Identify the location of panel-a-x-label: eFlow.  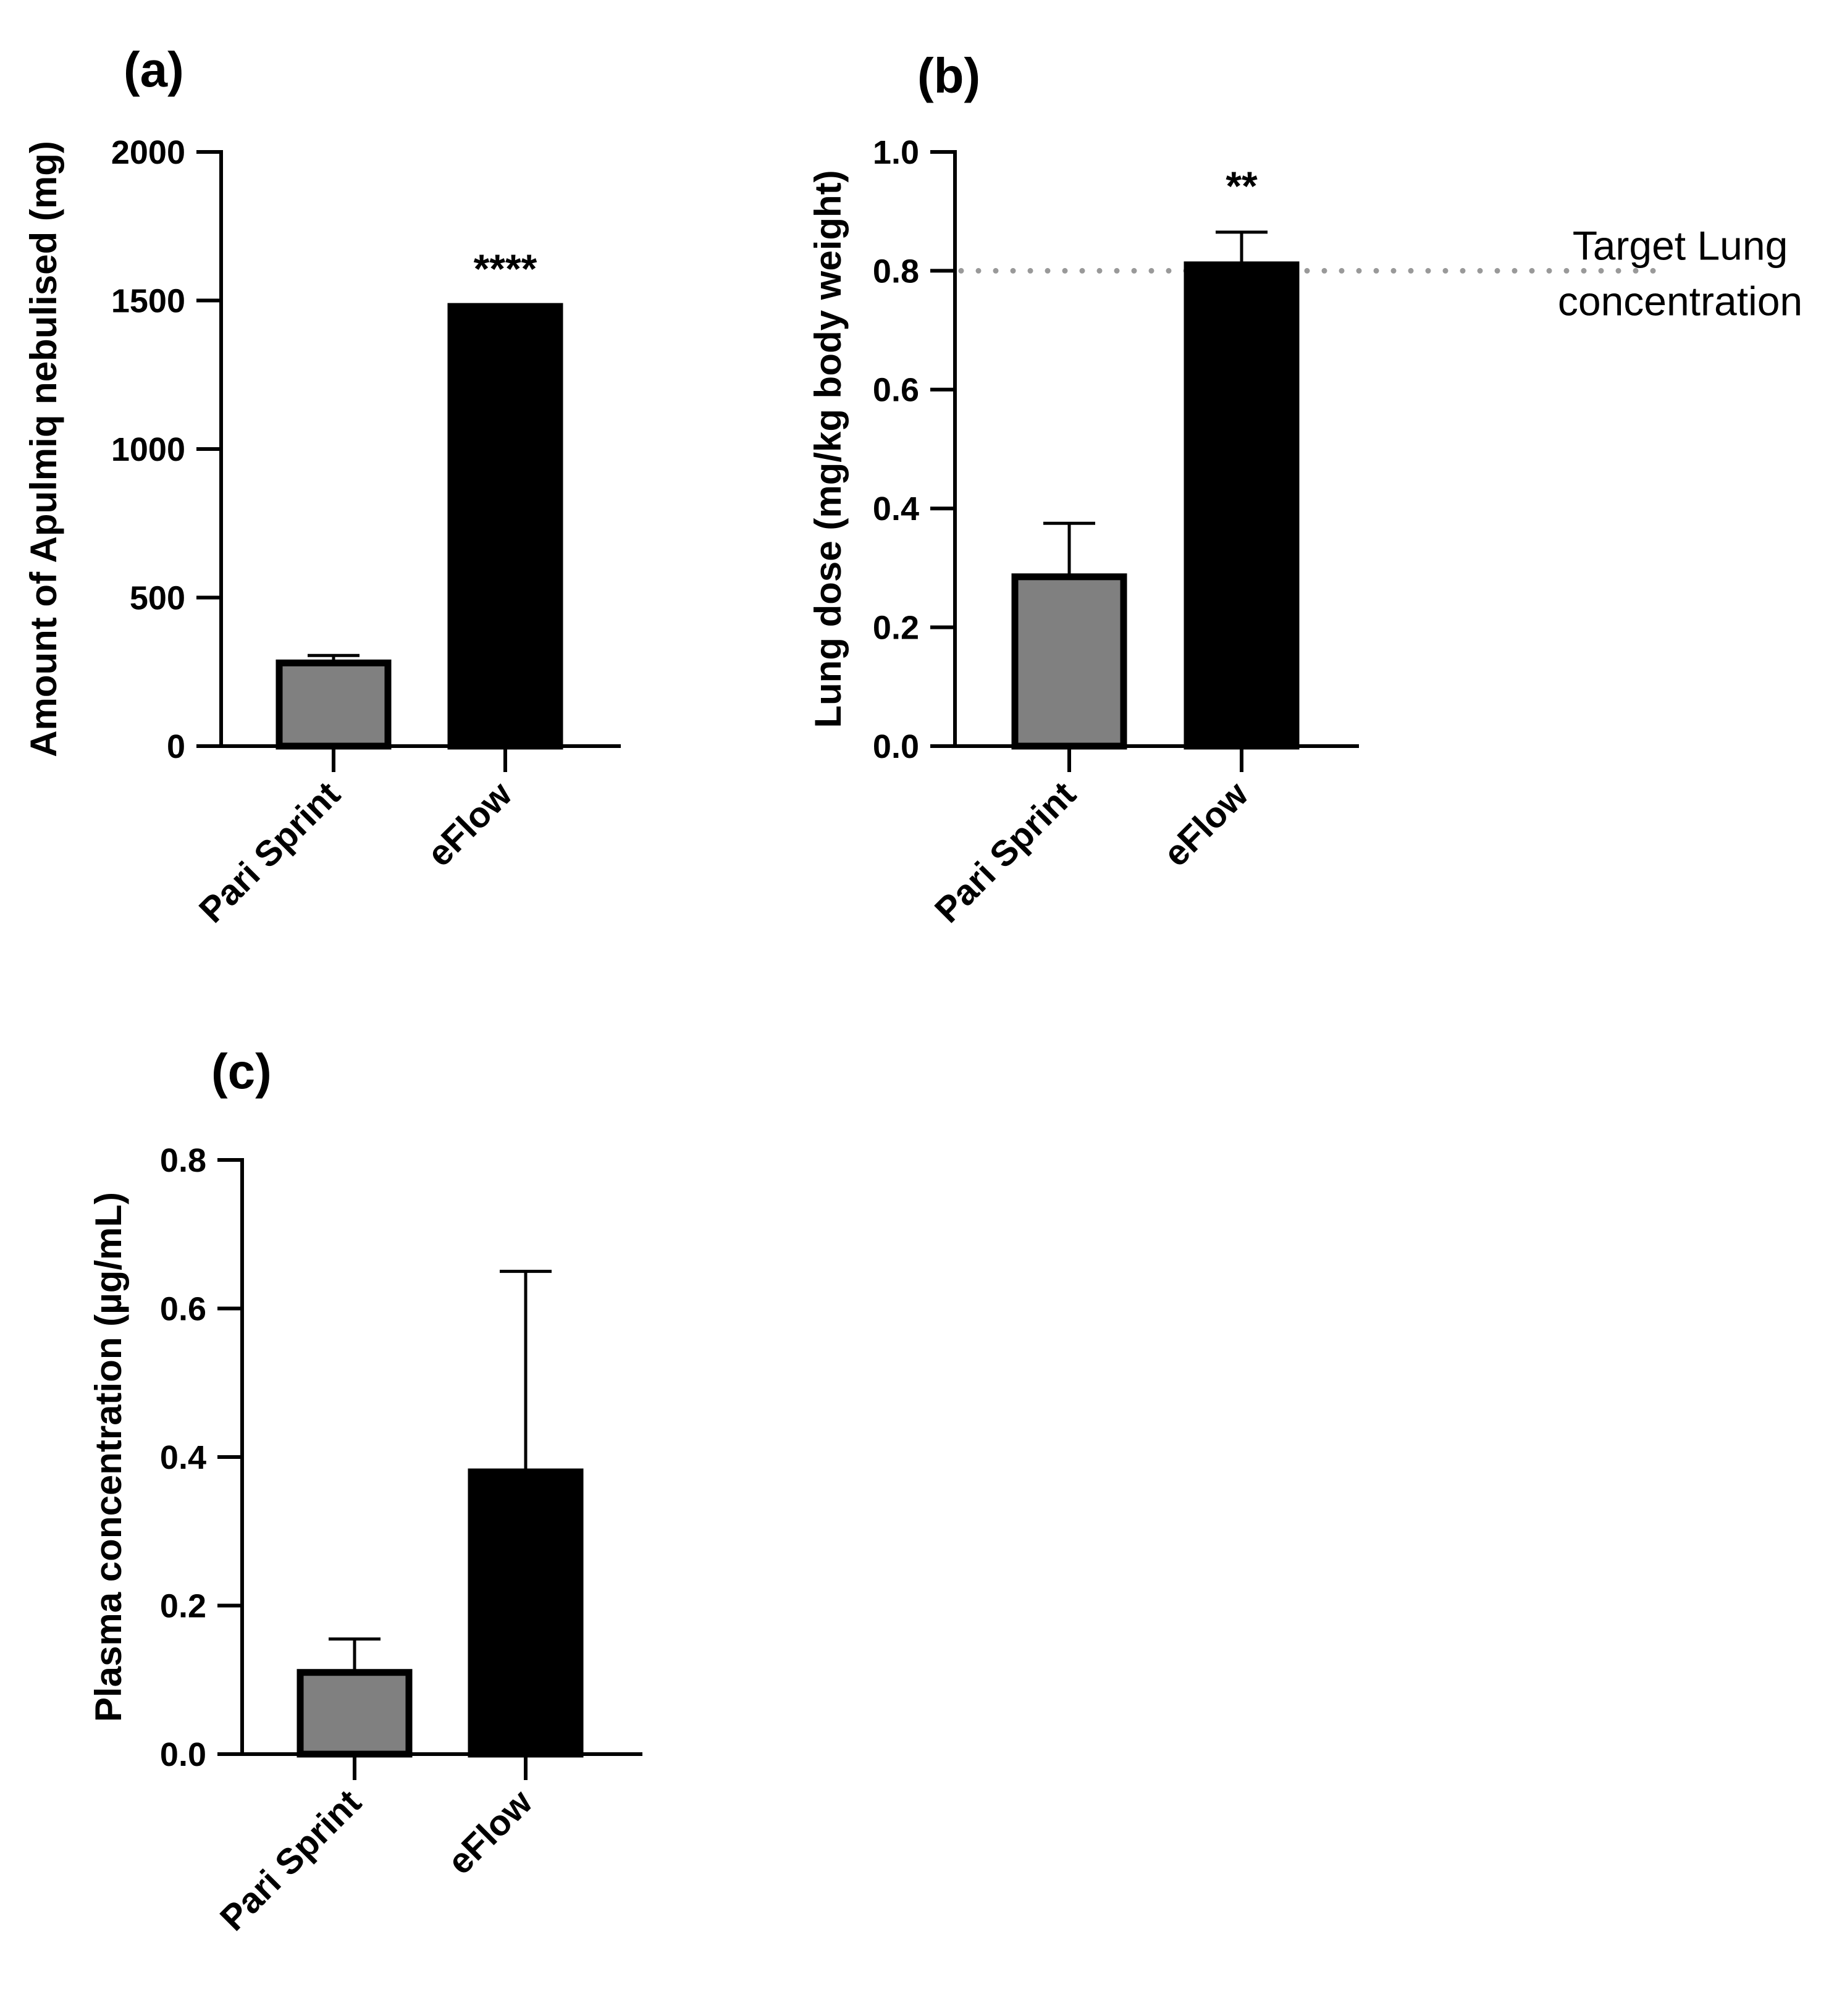
(470, 824).